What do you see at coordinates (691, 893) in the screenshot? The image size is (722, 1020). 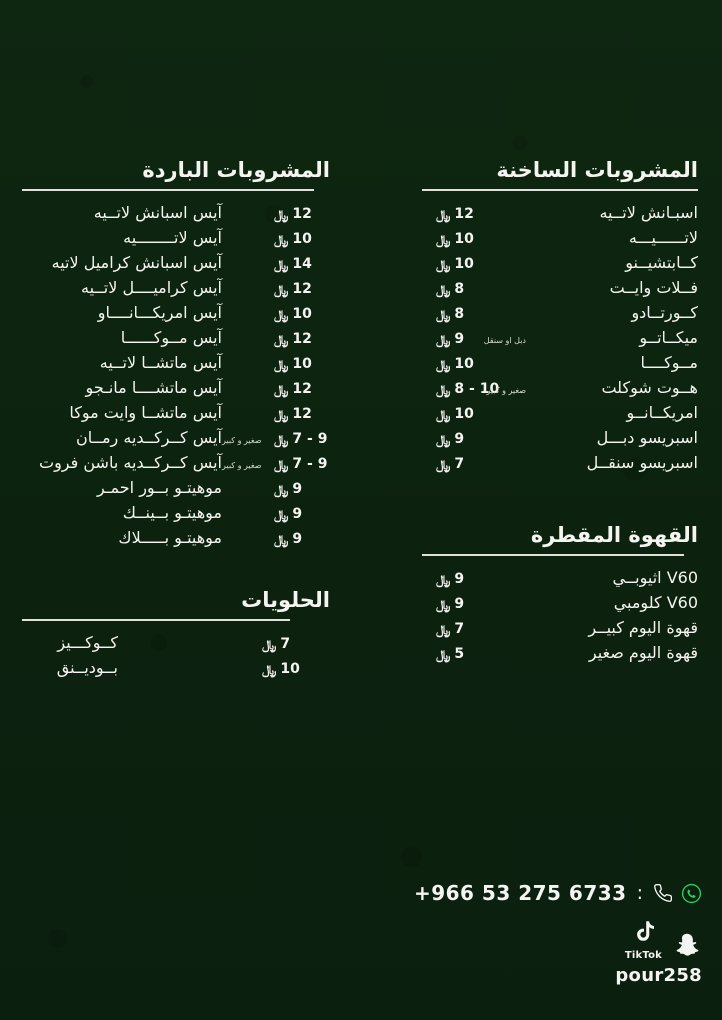 I see `whatsapp-icon` at bounding box center [691, 893].